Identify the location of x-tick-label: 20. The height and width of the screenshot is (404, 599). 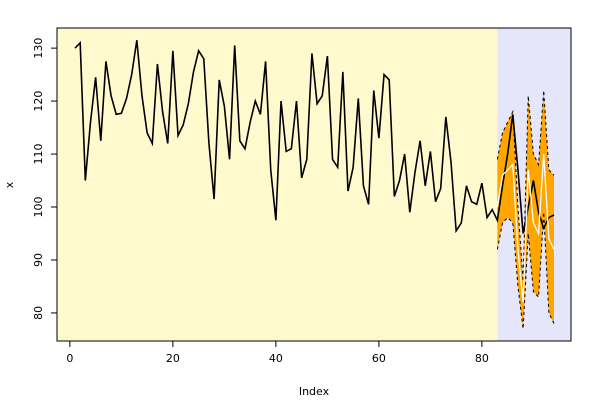
(173, 358).